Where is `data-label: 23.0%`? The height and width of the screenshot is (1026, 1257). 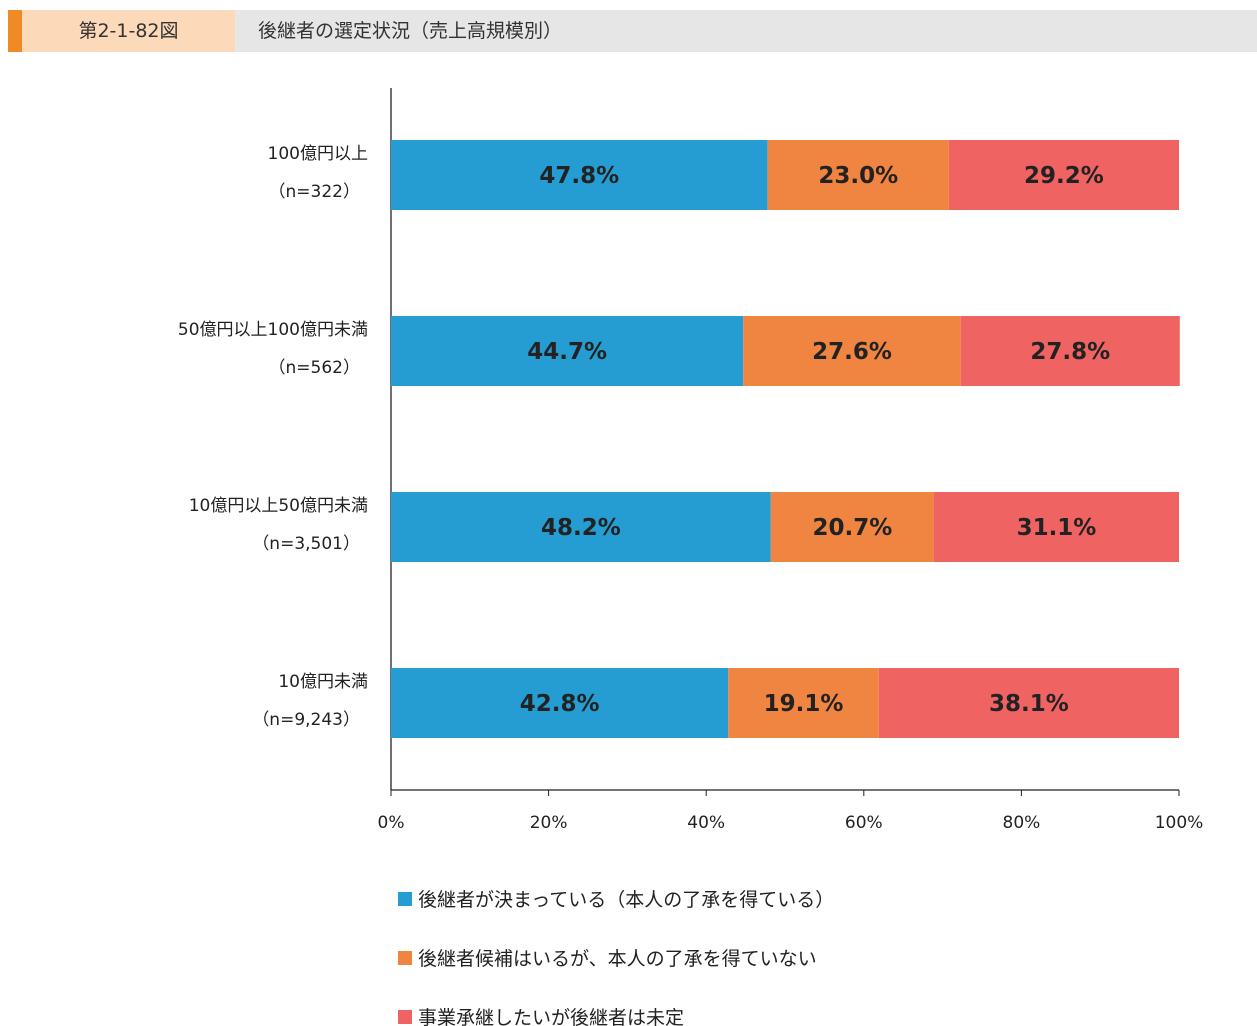 data-label: 23.0% is located at coordinates (858, 176).